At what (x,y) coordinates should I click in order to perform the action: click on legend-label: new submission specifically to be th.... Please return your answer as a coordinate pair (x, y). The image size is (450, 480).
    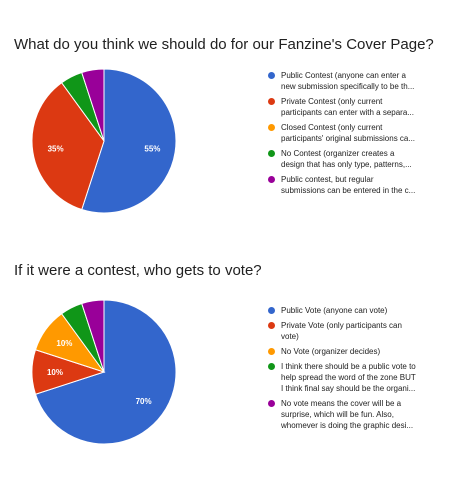
    Looking at the image, I should click on (348, 86).